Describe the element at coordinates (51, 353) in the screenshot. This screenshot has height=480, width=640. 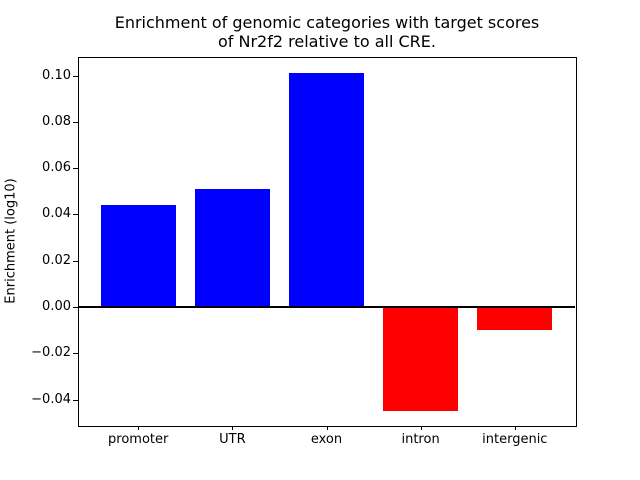
I see `y-tick-label: −0.02` at that location.